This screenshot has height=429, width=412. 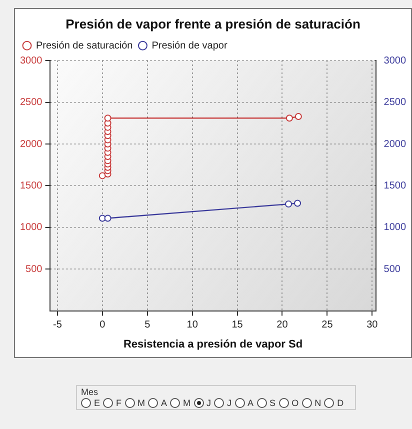 I want to click on x-tick-label: 5, so click(x=147, y=325).